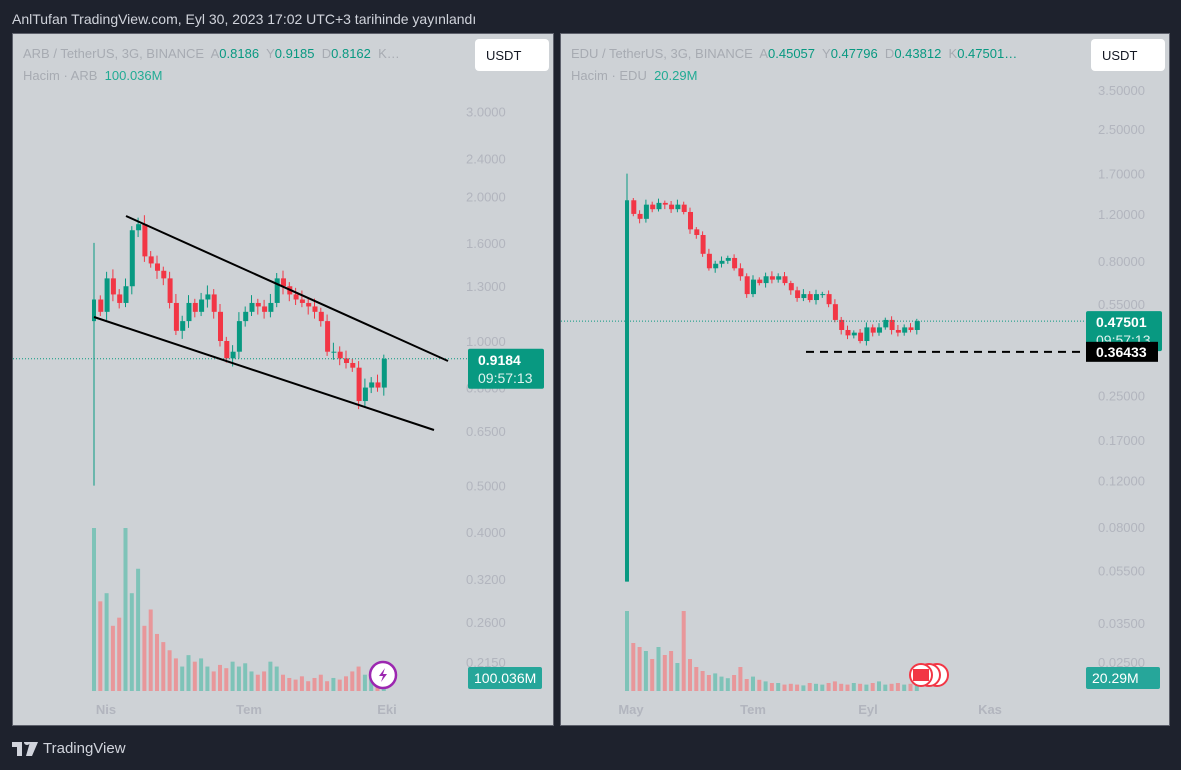 Image resolution: width=1181 pixels, height=770 pixels. I want to click on time-axis-label: Tem, so click(753, 709).